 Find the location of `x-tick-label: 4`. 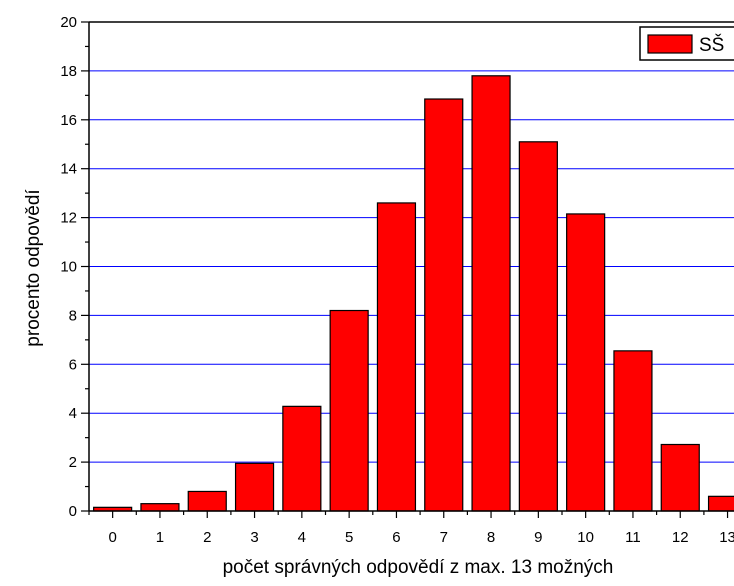

x-tick-label: 4 is located at coordinates (302, 537).